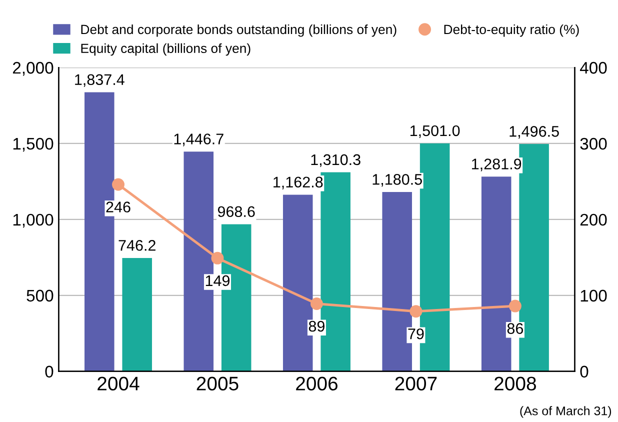  Describe the element at coordinates (137, 315) in the screenshot. I see `bar` at that location.